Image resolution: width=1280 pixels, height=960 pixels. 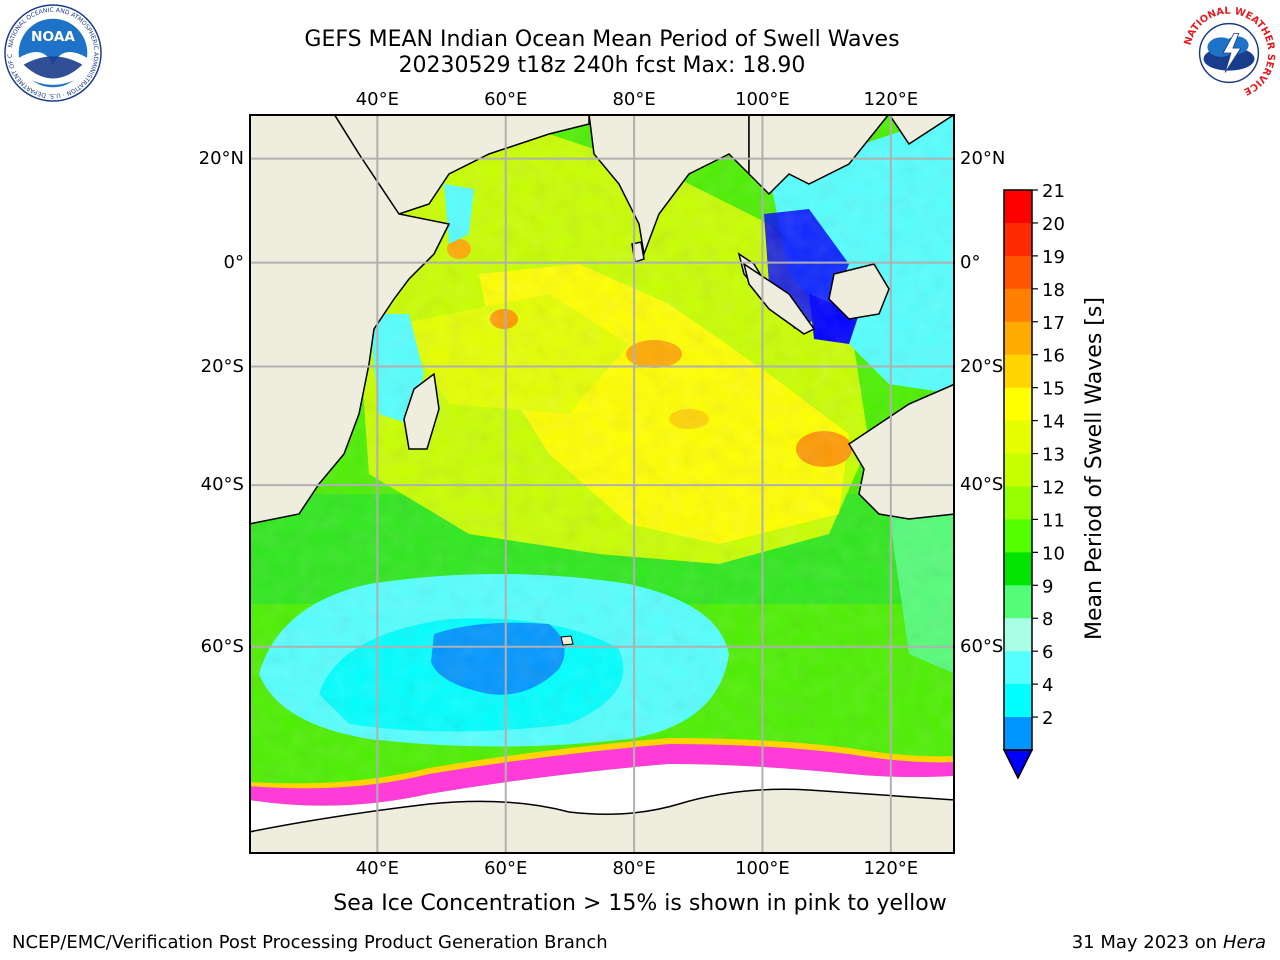 I want to click on colorbar-tick-label: 14, so click(x=1053, y=422).